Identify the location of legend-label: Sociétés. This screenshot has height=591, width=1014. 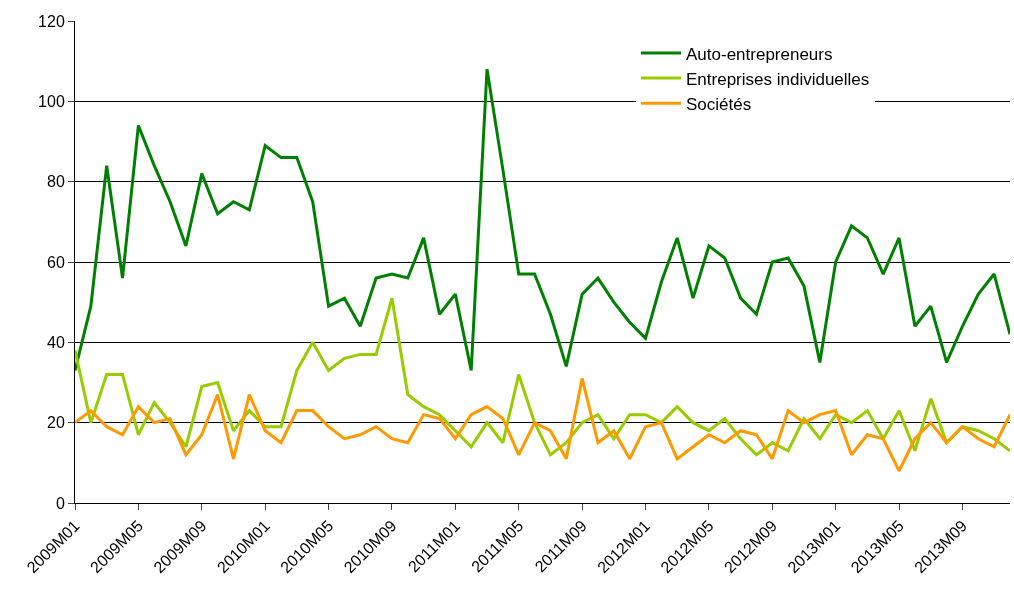
(719, 104).